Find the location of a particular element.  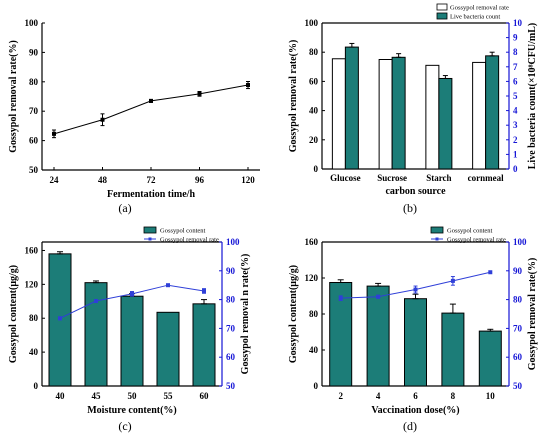

y2-axis-label: Gossypol removal rate(%) is located at coordinates (532, 314).